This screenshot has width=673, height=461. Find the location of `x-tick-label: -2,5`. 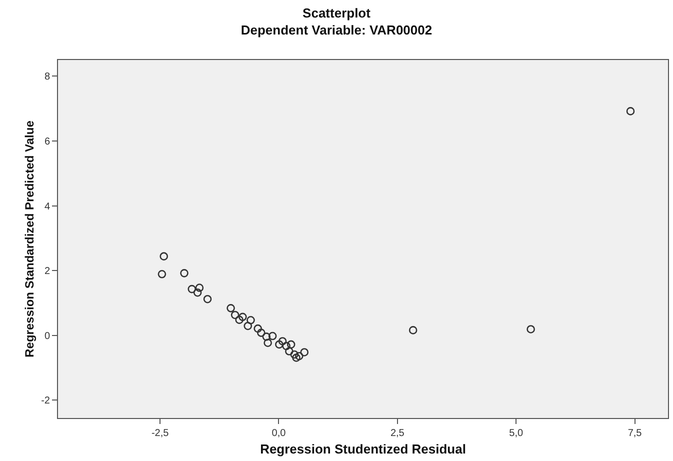

x-tick-label: -2,5 is located at coordinates (160, 433).